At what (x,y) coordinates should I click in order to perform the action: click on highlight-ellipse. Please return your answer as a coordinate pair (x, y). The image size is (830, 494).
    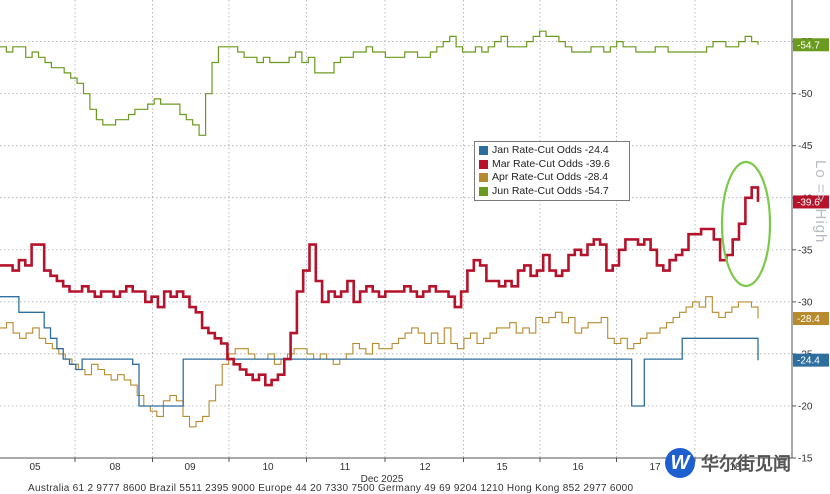
    Looking at the image, I should click on (746, 224).